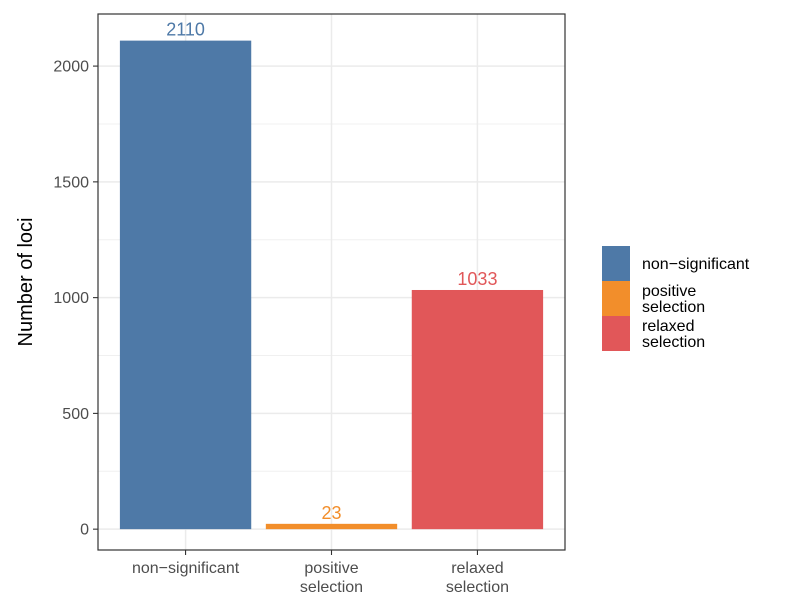 This screenshot has width=786, height=604. I want to click on bar-value-label: 23, so click(331, 513).